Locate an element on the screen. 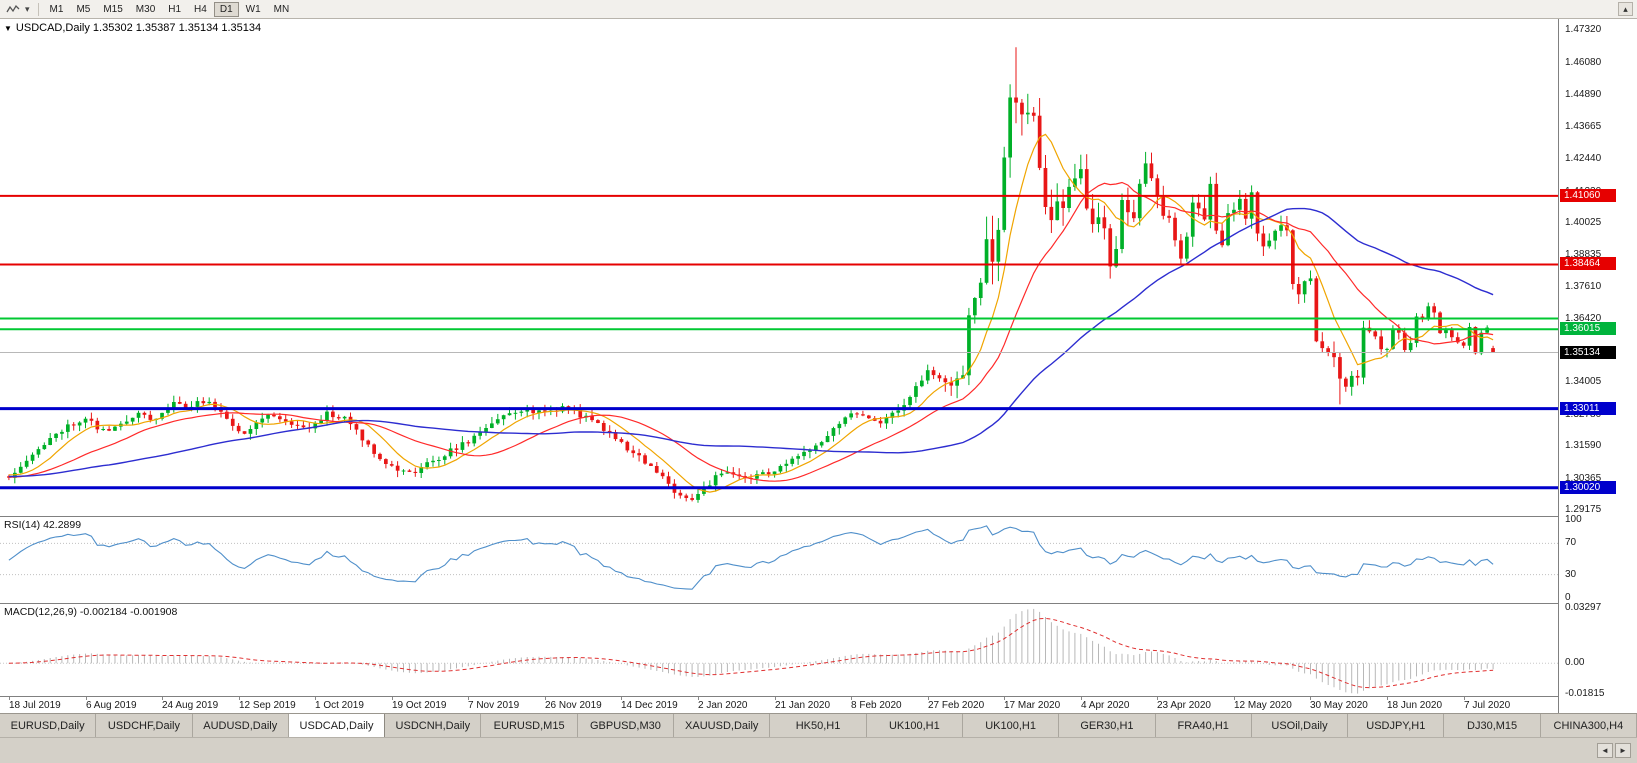 The image size is (1637, 763). timeframe-buttons: M1 M5 M15 M30 H1 H4 D1 W1 MN is located at coordinates (170, 9).